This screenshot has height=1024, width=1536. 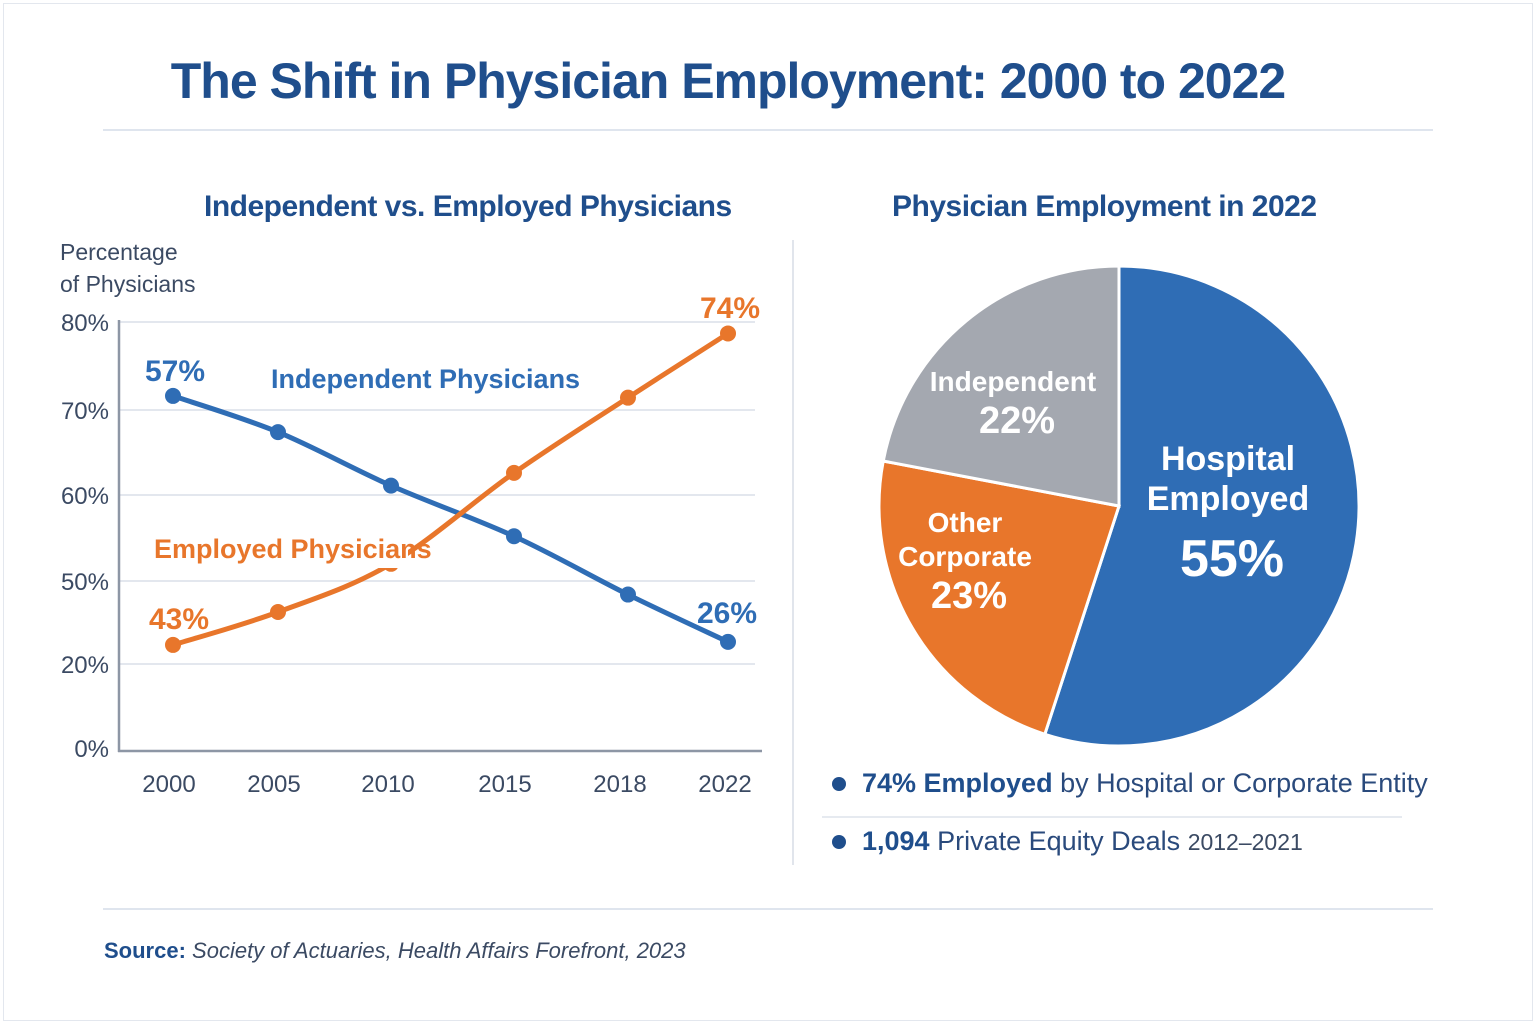 What do you see at coordinates (504, 784) in the screenshot?
I see `x-tick-label: 2015` at bounding box center [504, 784].